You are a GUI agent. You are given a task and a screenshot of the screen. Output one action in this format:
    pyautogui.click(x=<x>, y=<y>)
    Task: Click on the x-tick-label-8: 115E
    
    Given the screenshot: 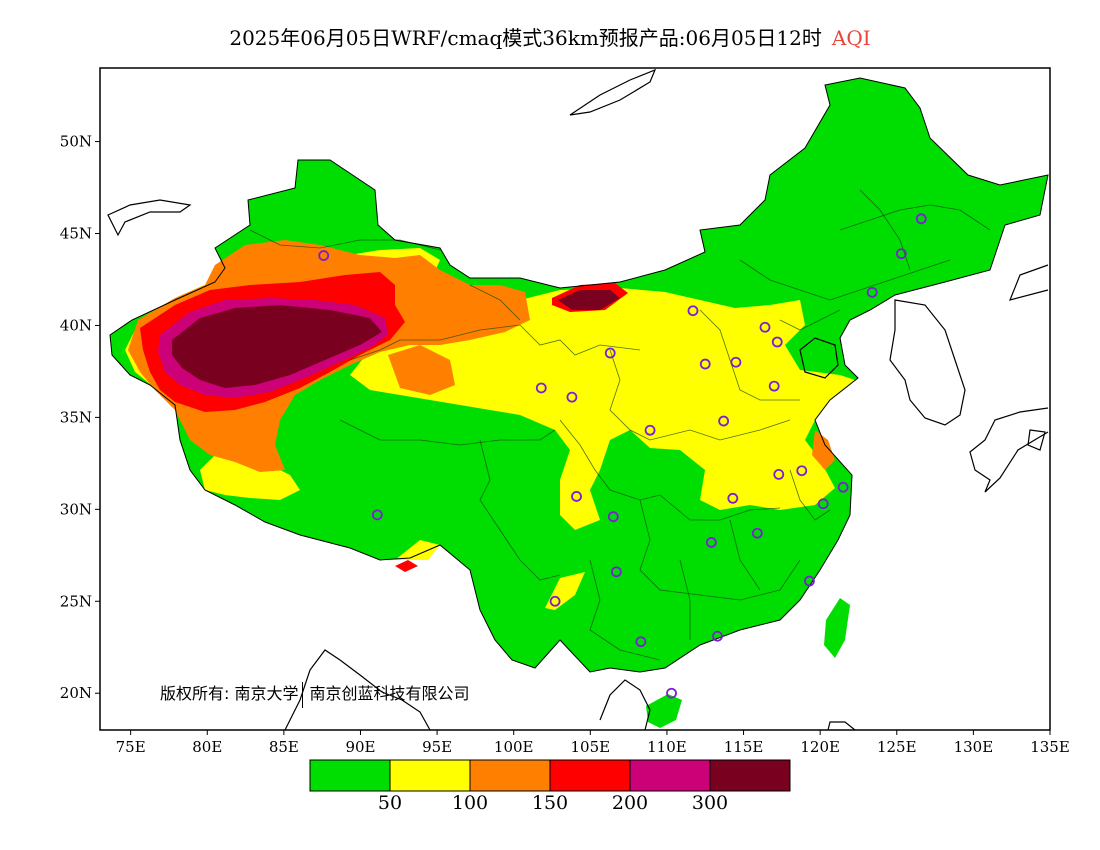 What is the action you would take?
    pyautogui.click(x=744, y=747)
    